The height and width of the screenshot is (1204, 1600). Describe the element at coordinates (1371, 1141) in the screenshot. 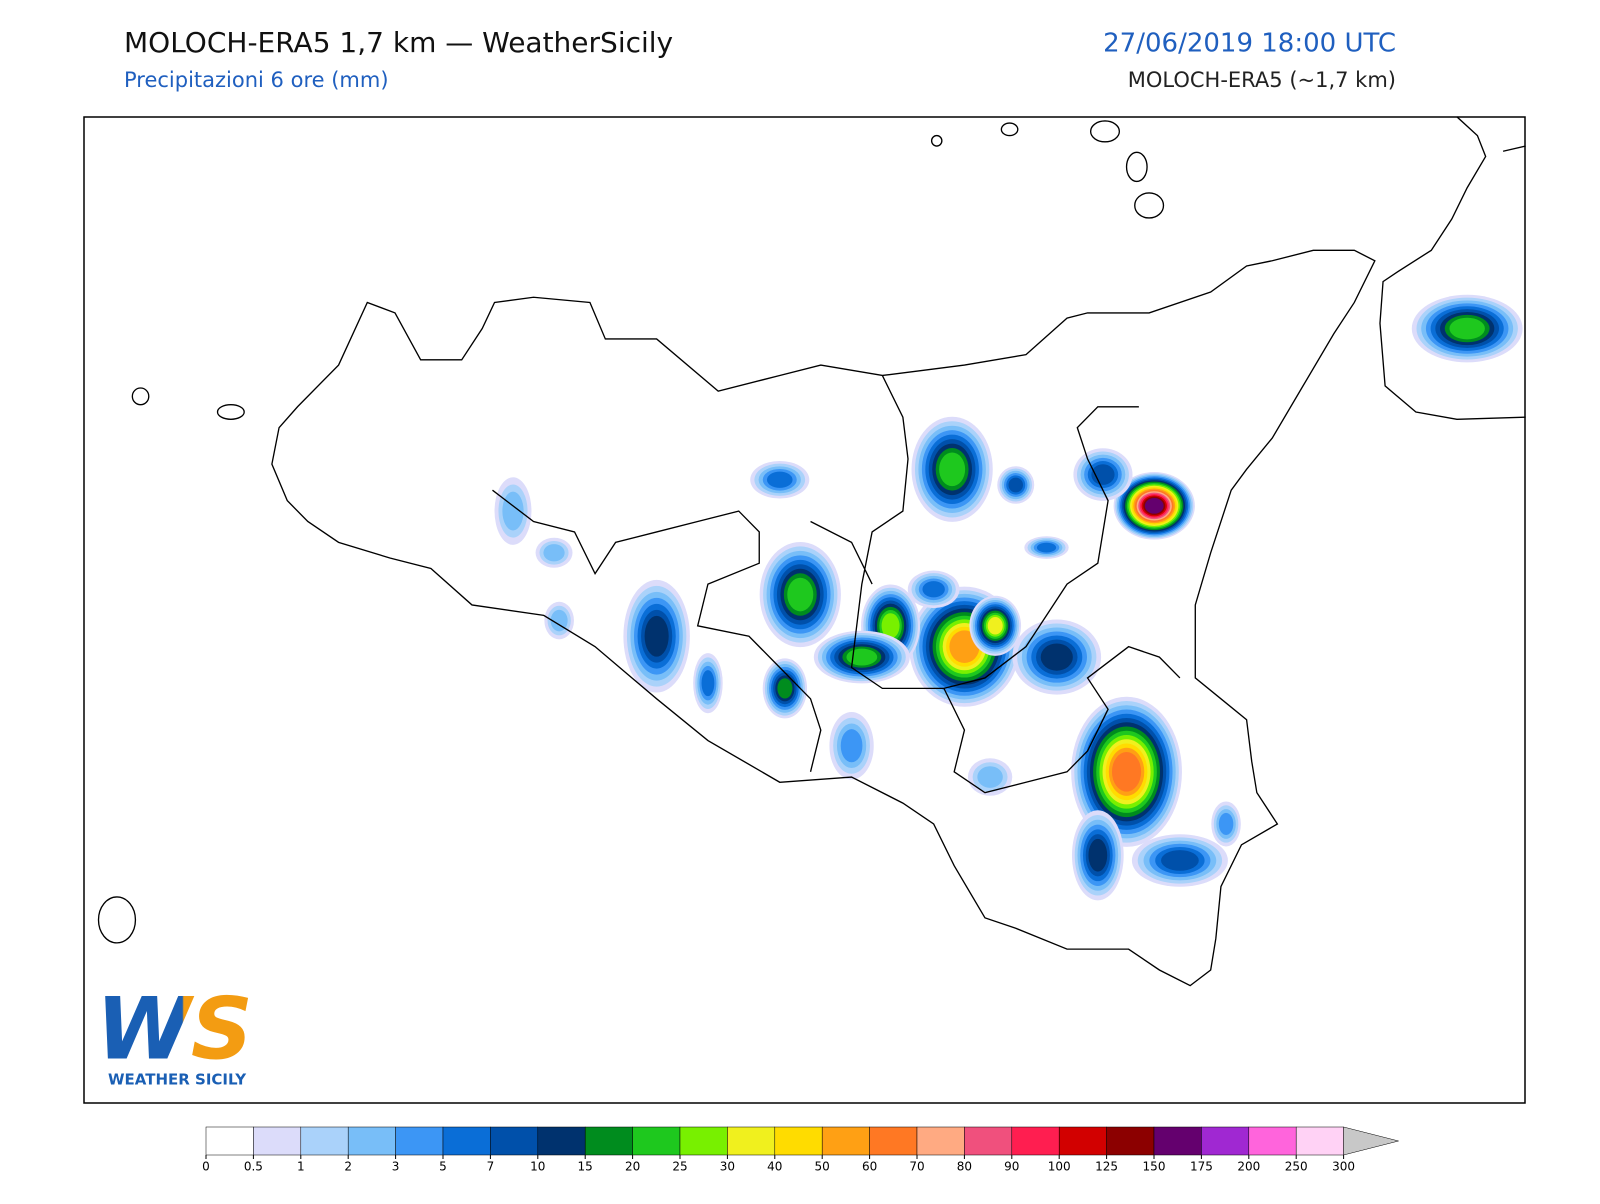

I see `colorbar-extension` at that location.